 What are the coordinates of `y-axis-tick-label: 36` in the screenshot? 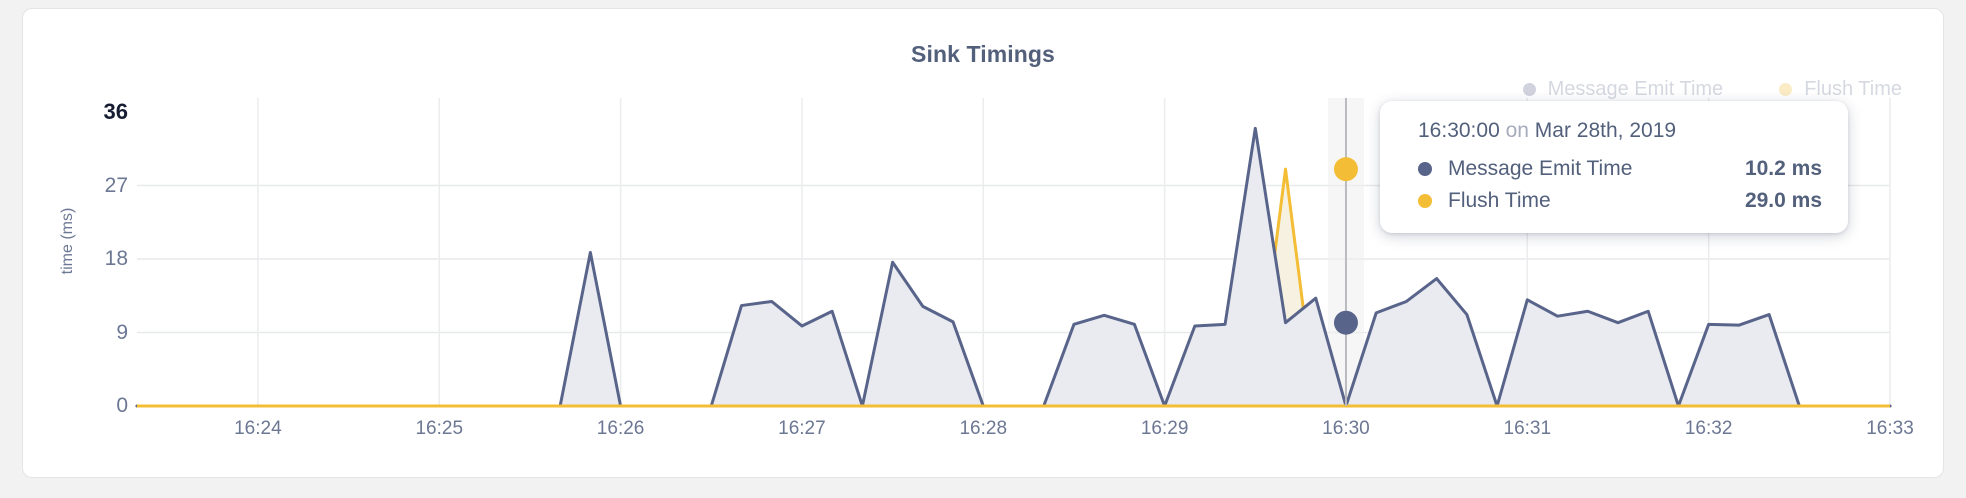 It's located at (115, 111).